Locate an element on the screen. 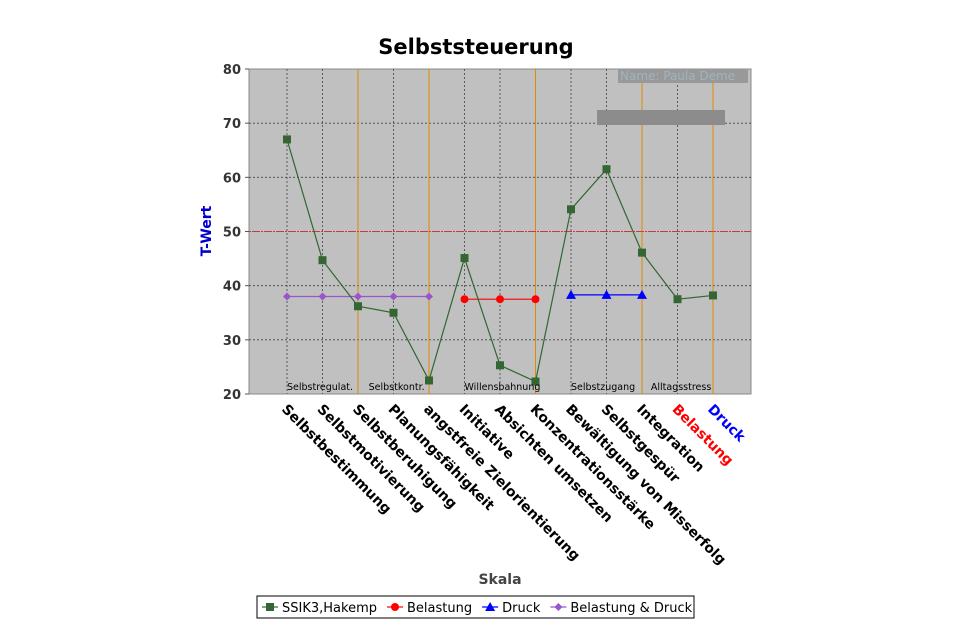 Image resolution: width=960 pixels, height=640 pixels. y-axis-ticks: 20 30 40 50 60 70 80 is located at coordinates (236, 233).